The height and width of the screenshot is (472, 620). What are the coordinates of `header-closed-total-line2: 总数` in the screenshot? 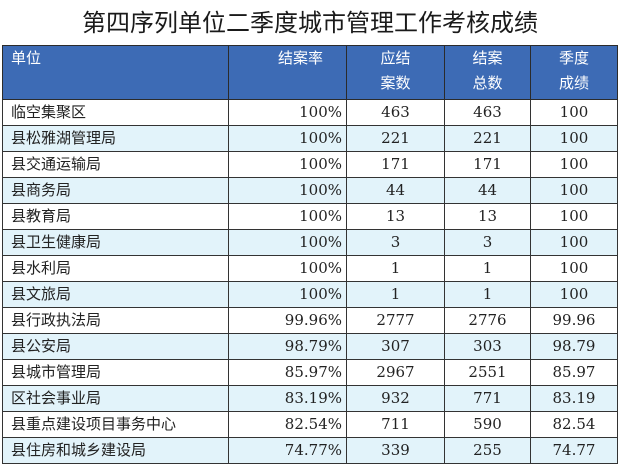 It's located at (487, 83).